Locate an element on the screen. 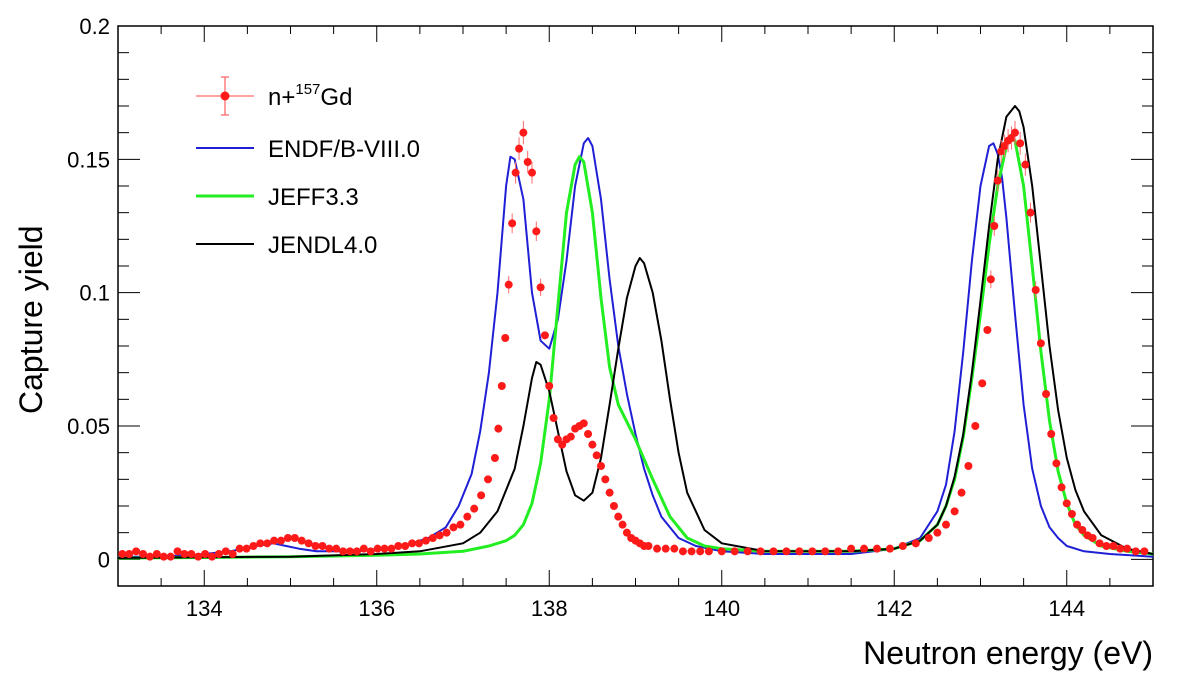 This screenshot has height=675, width=1198. legend-data-label: n+157Gd is located at coordinates (310, 96).